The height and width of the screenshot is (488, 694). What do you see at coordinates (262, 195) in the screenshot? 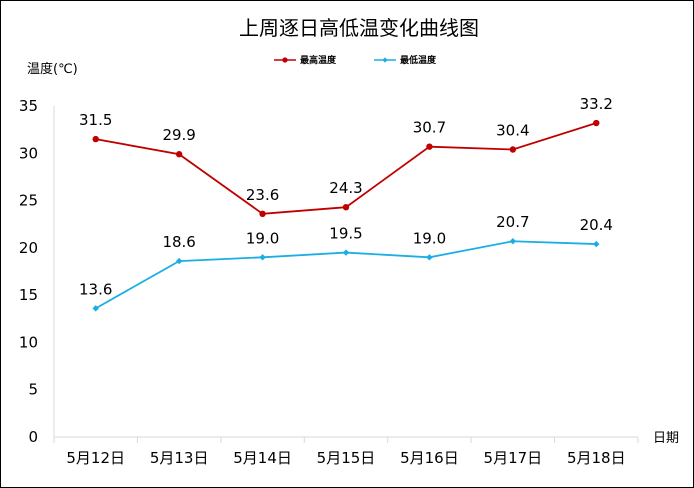
I see `data-label: 23.6` at bounding box center [262, 195].